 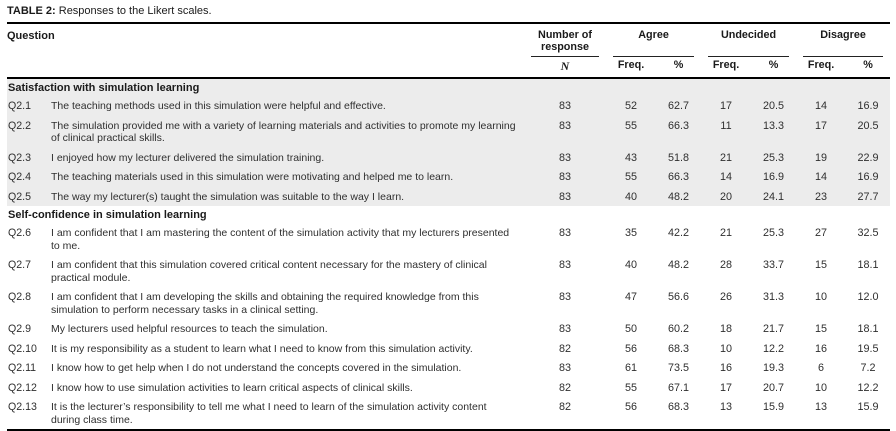 What do you see at coordinates (449, 87) in the screenshot?
I see `section-header-row: Satisfaction with simulation learning` at bounding box center [449, 87].